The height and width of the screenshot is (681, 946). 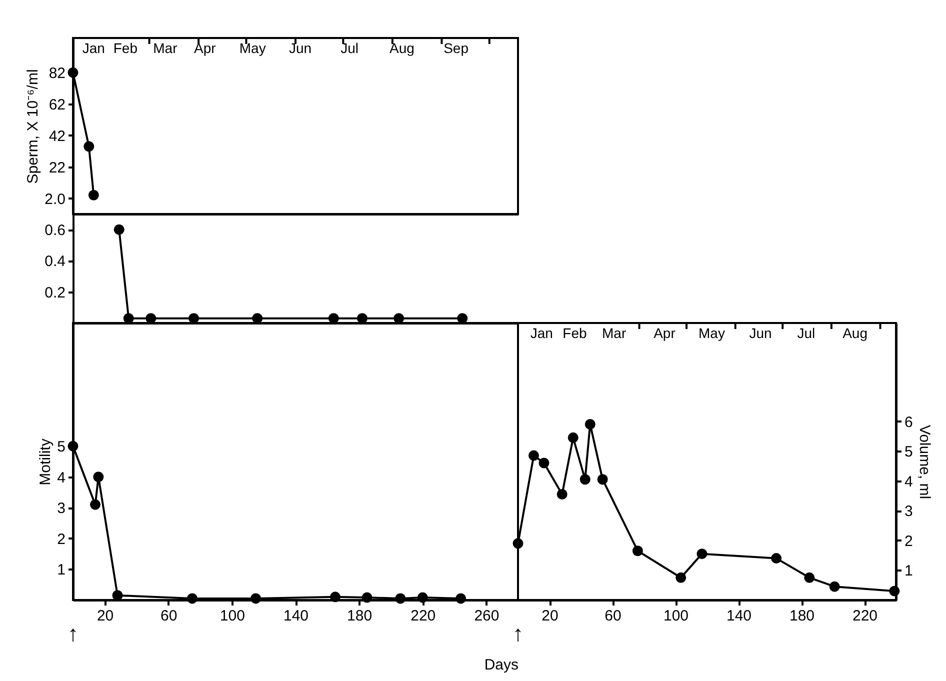 What do you see at coordinates (924, 462) in the screenshot?
I see `y2-axis-title: Volume, ml` at bounding box center [924, 462].